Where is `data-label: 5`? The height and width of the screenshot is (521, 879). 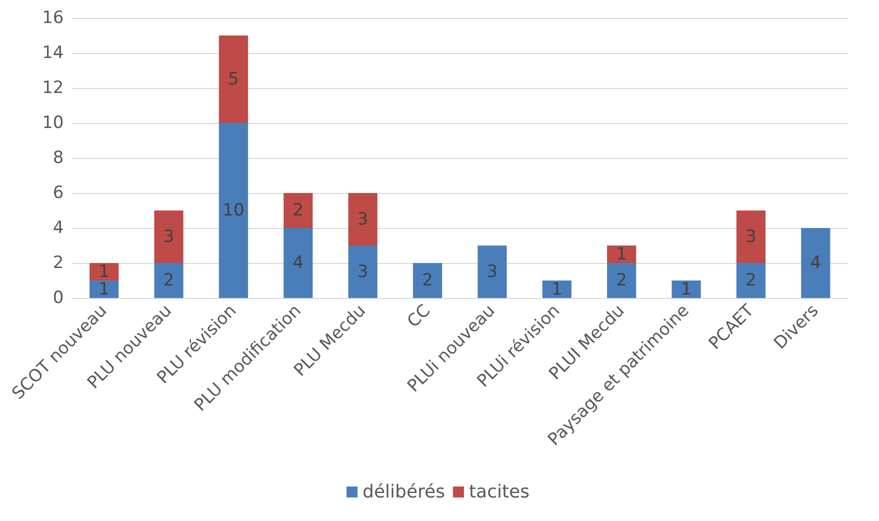 data-label: 5 is located at coordinates (233, 79).